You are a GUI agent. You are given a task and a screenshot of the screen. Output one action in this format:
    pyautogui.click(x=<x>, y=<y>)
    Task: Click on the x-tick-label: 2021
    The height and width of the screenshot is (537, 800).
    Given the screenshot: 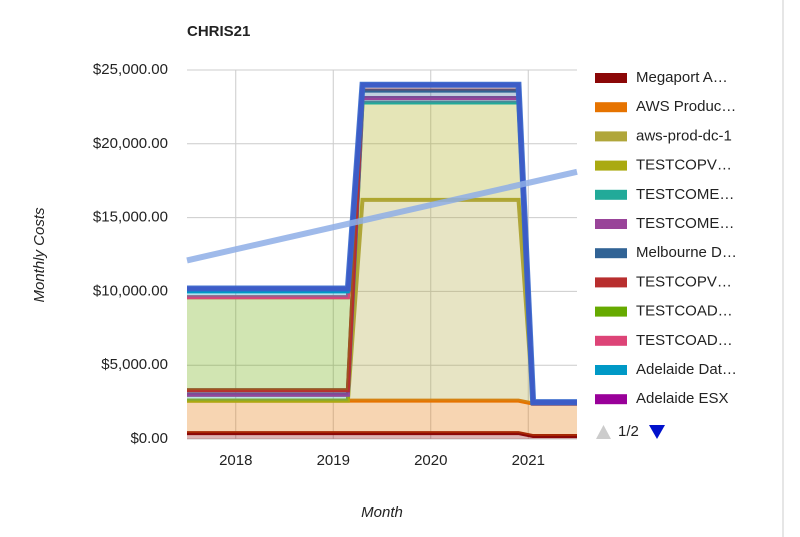 What is the action you would take?
    pyautogui.click(x=528, y=460)
    